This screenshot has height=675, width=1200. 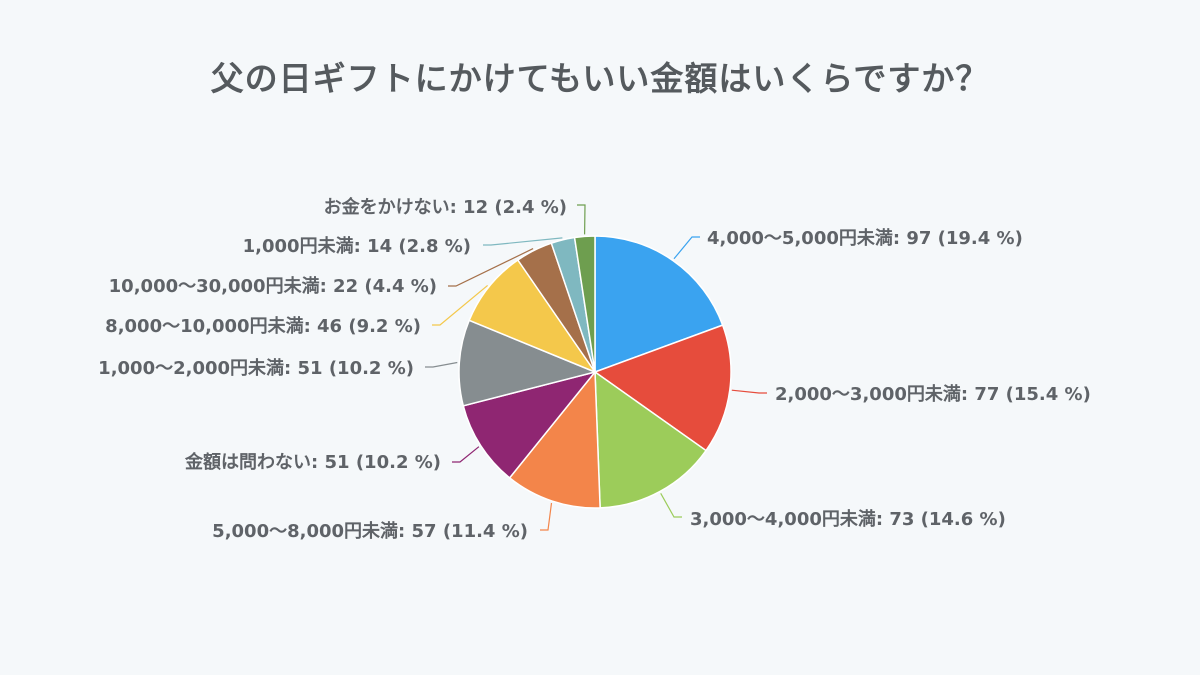 I want to click on slice-label: 3,000〜4,000円未満: 73 (14.6 %), so click(x=848, y=519).